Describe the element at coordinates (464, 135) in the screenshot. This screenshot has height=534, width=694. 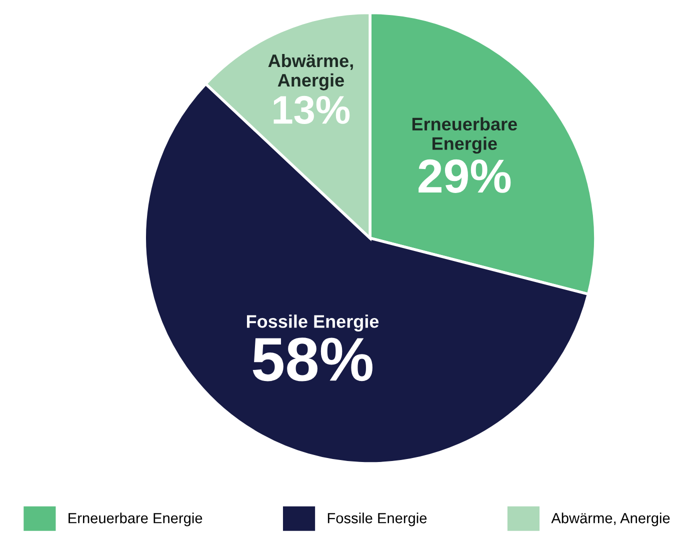
I see `slice-label: Erneuerbare Energie` at that location.